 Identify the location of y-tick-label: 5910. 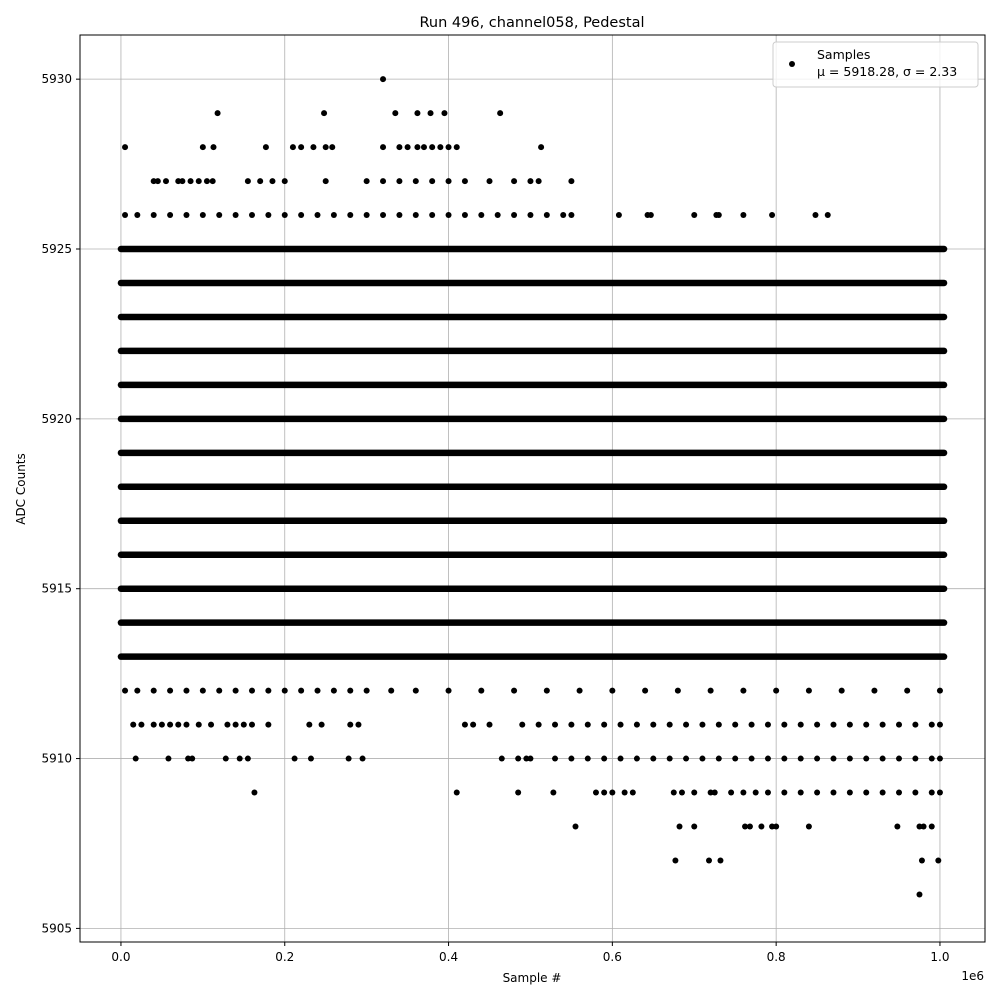
(56, 759).